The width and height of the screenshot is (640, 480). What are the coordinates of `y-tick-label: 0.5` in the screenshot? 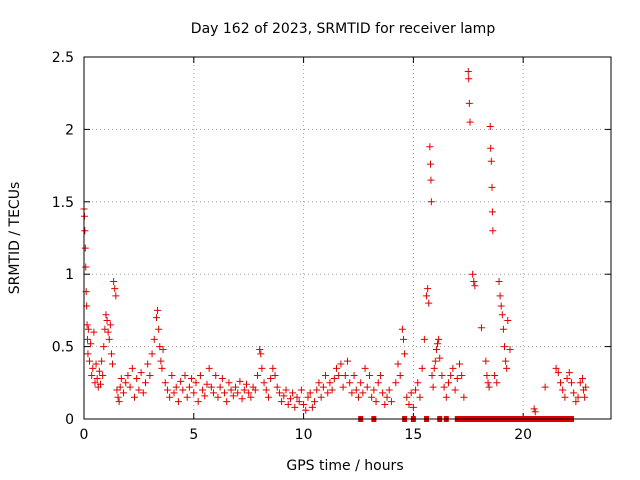 It's located at (63, 348).